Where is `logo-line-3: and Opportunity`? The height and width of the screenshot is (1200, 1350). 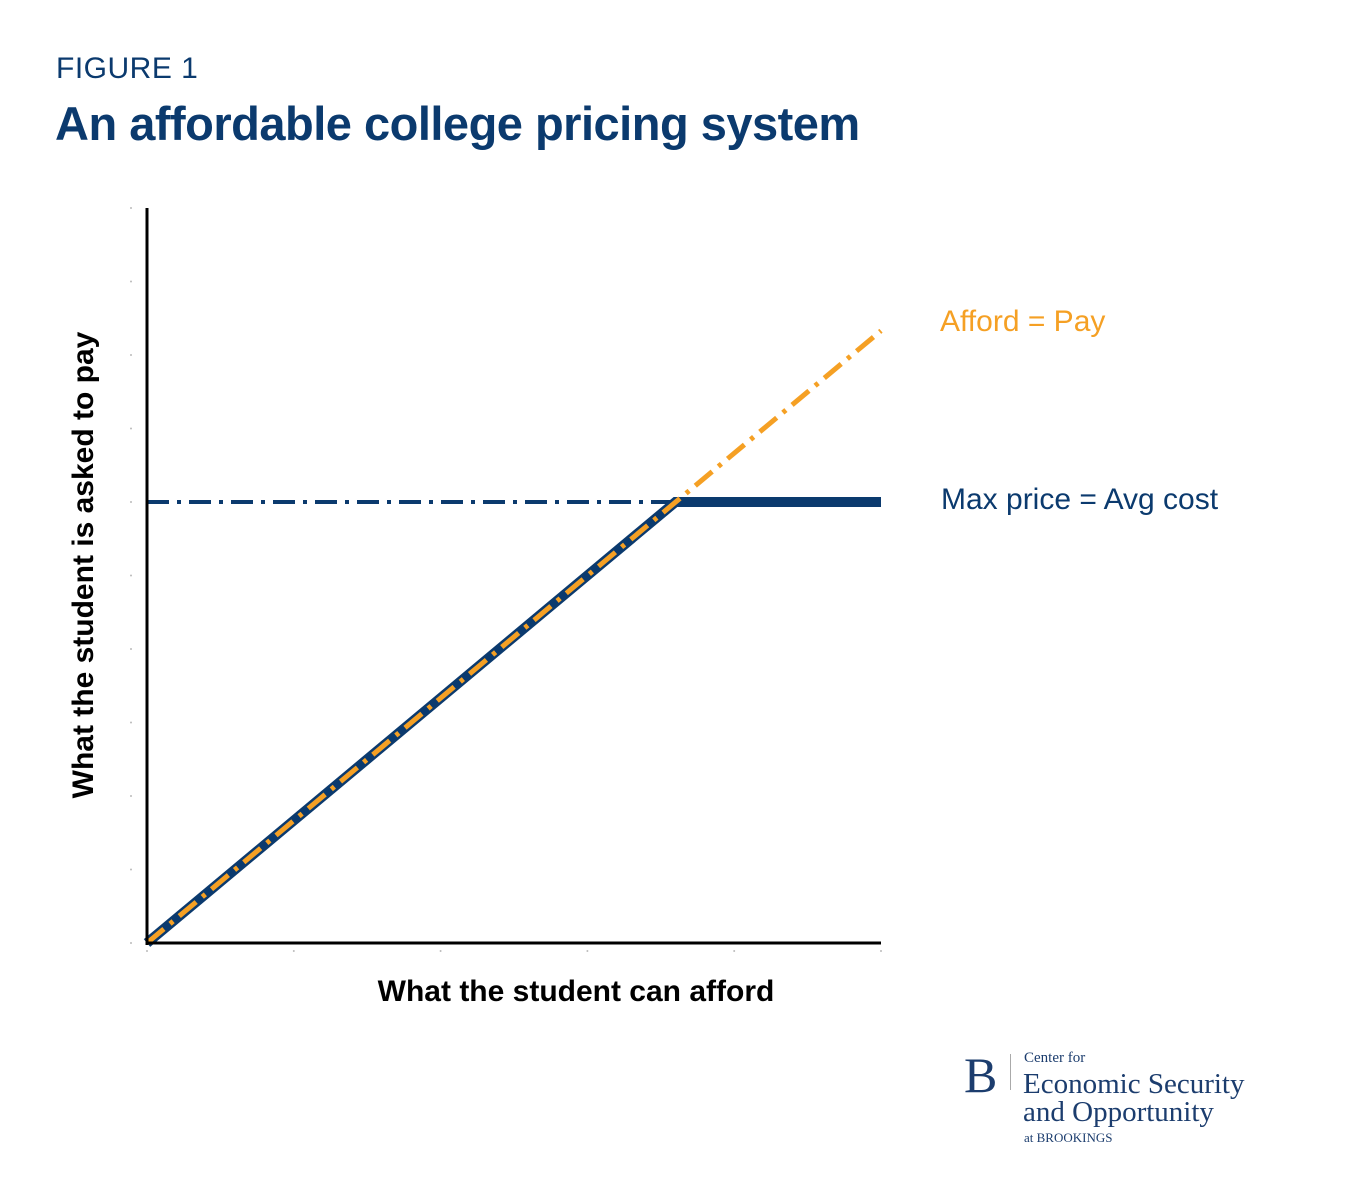 logo-line-3: and Opportunity is located at coordinates (1118, 1112).